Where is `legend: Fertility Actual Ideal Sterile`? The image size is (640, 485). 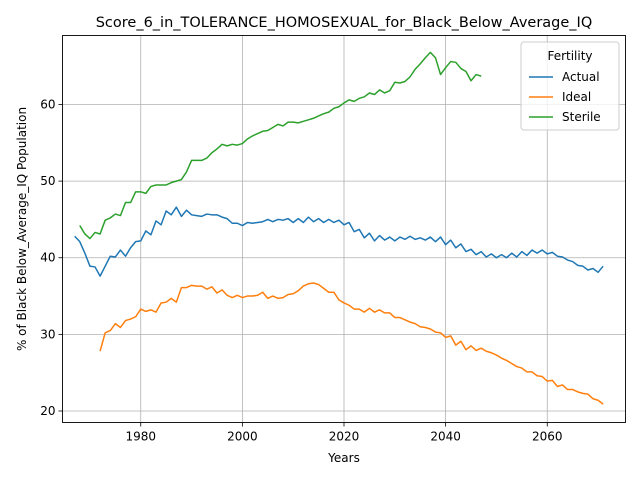 legend: Fertility Actual Ideal Sterile is located at coordinates (570, 86).